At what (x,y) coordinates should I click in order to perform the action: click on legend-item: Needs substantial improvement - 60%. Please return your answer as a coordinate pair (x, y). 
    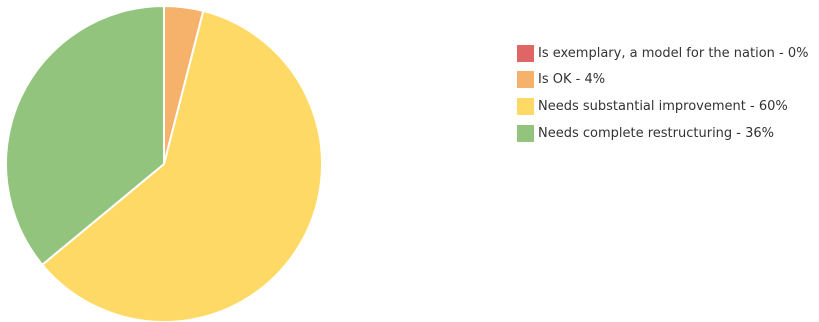
    Looking at the image, I should click on (662, 106).